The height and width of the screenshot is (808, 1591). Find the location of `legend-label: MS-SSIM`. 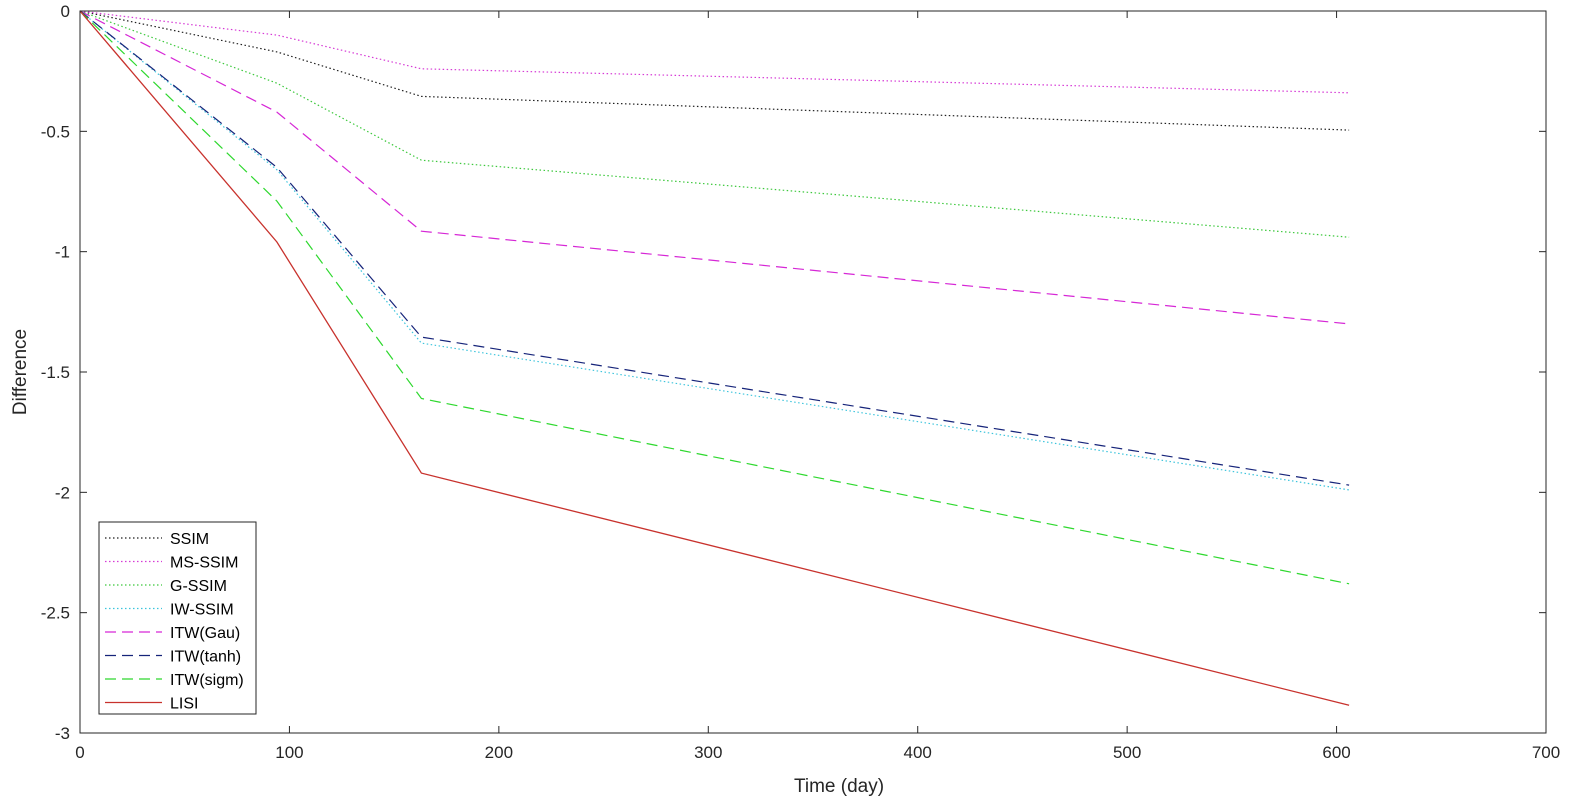

legend-label: MS-SSIM is located at coordinates (204, 563).